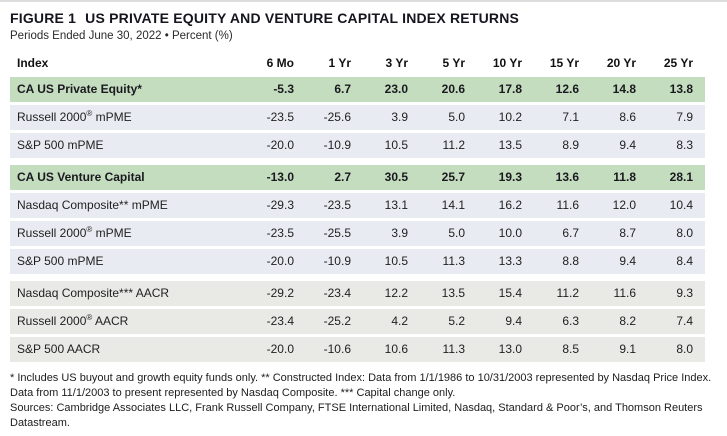  What do you see at coordinates (510, 233) in the screenshot?
I see `cell-value: 10.0` at bounding box center [510, 233].